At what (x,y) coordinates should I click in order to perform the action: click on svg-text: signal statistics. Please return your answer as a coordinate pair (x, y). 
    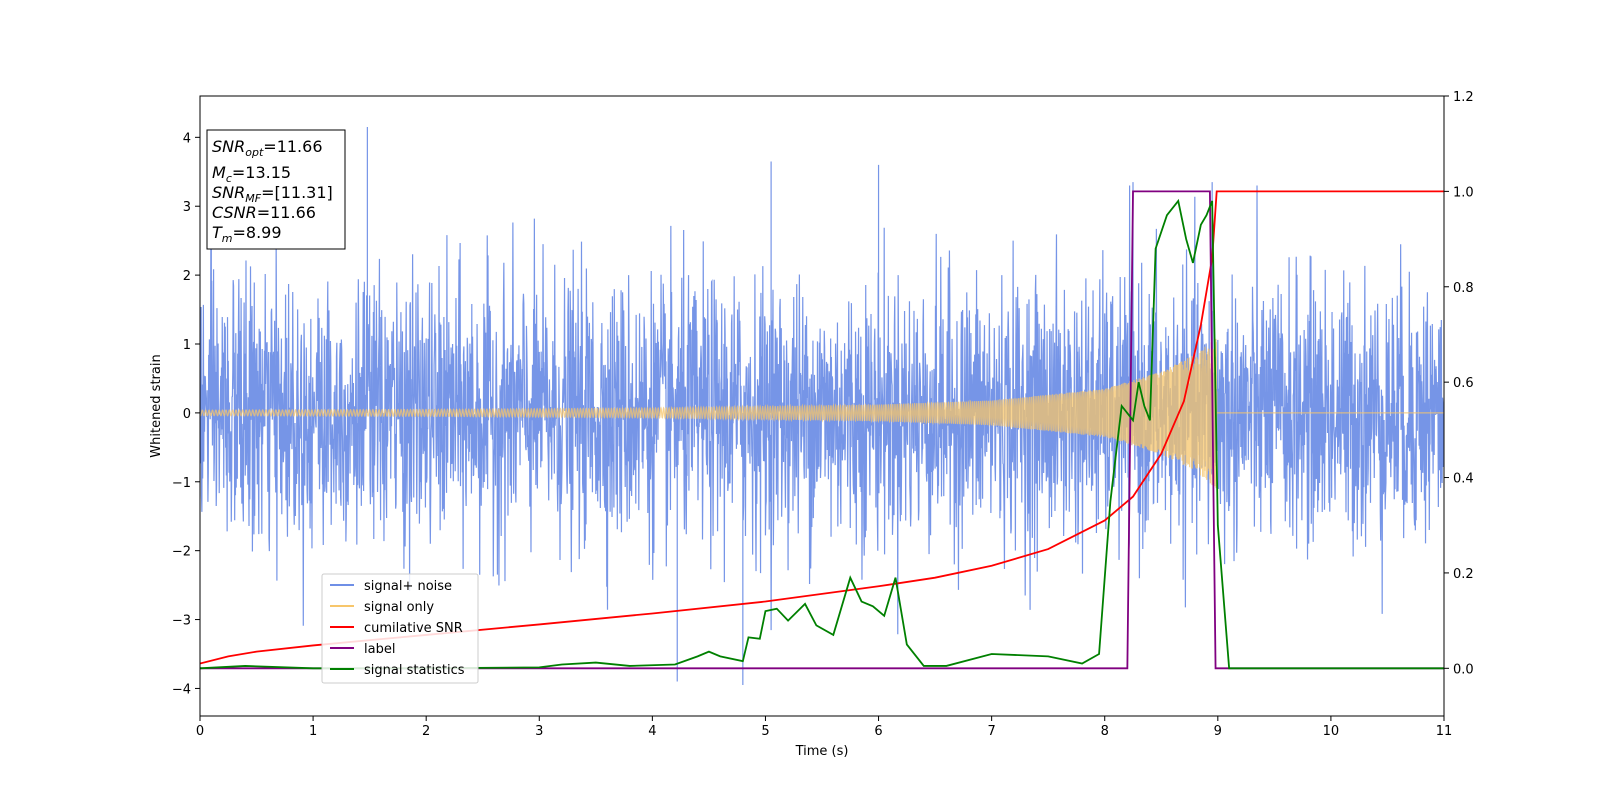
    Looking at the image, I should click on (414, 670).